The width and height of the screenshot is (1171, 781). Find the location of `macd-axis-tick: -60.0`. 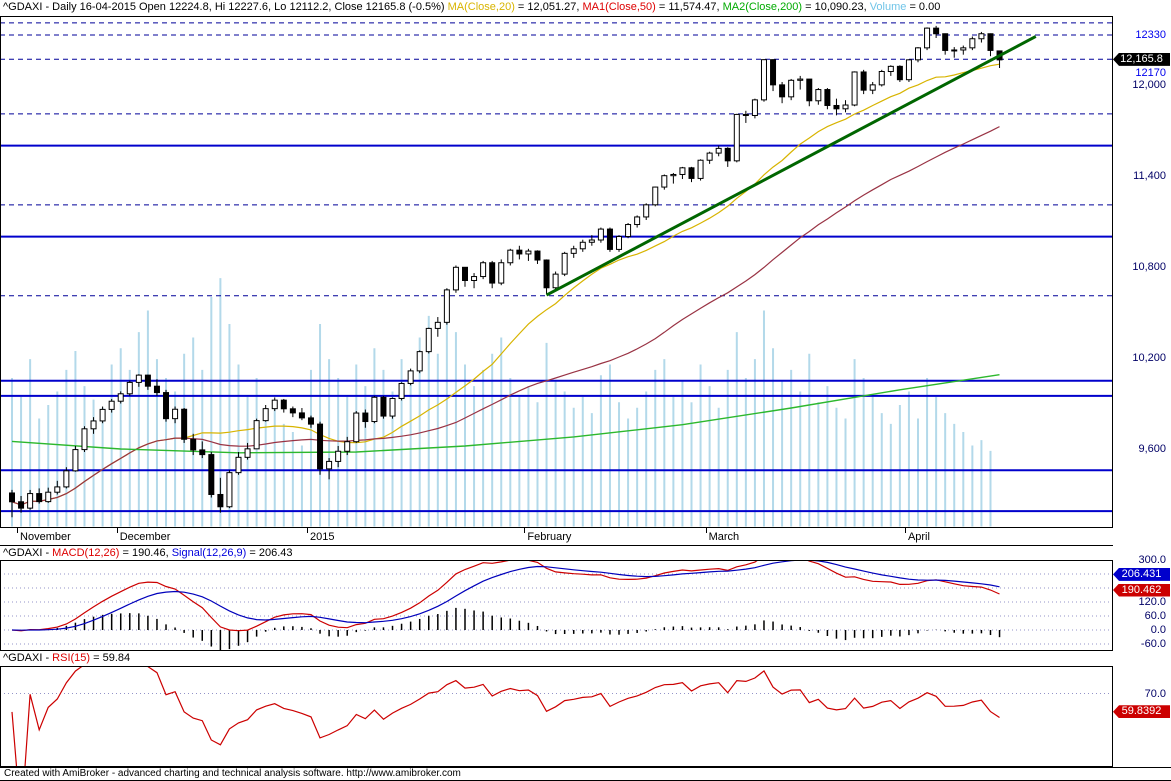

macd-axis-tick: -60.0 is located at coordinates (1153, 644).